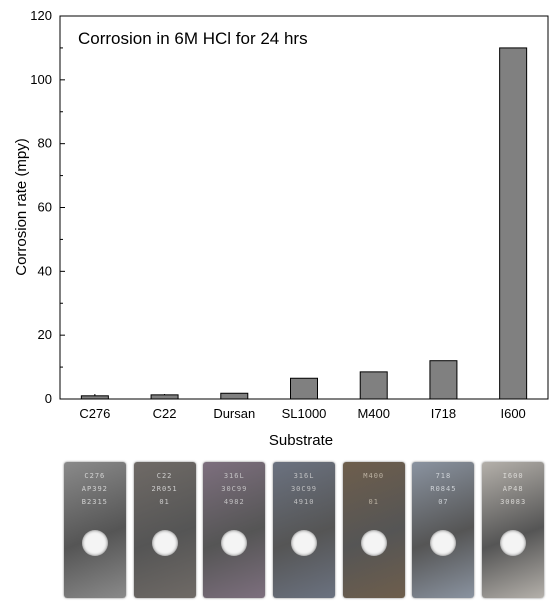  What do you see at coordinates (443, 502) in the screenshot?
I see `coupon-stamp-text: 07` at bounding box center [443, 502].